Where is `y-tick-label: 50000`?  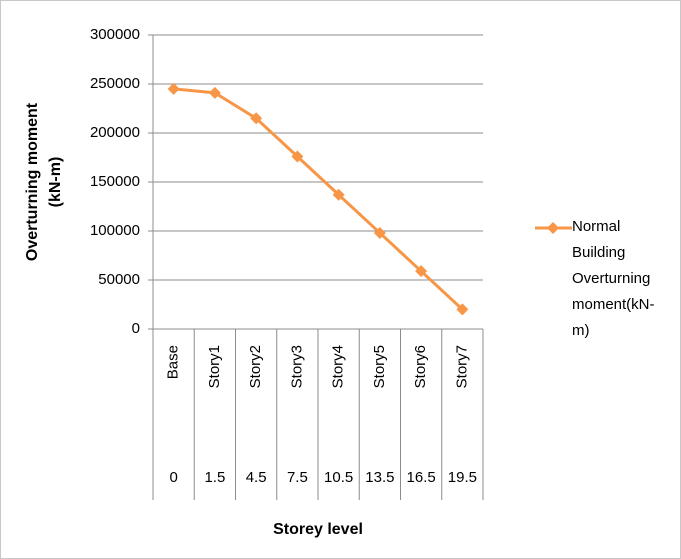
y-tick-label: 50000 is located at coordinates (119, 279).